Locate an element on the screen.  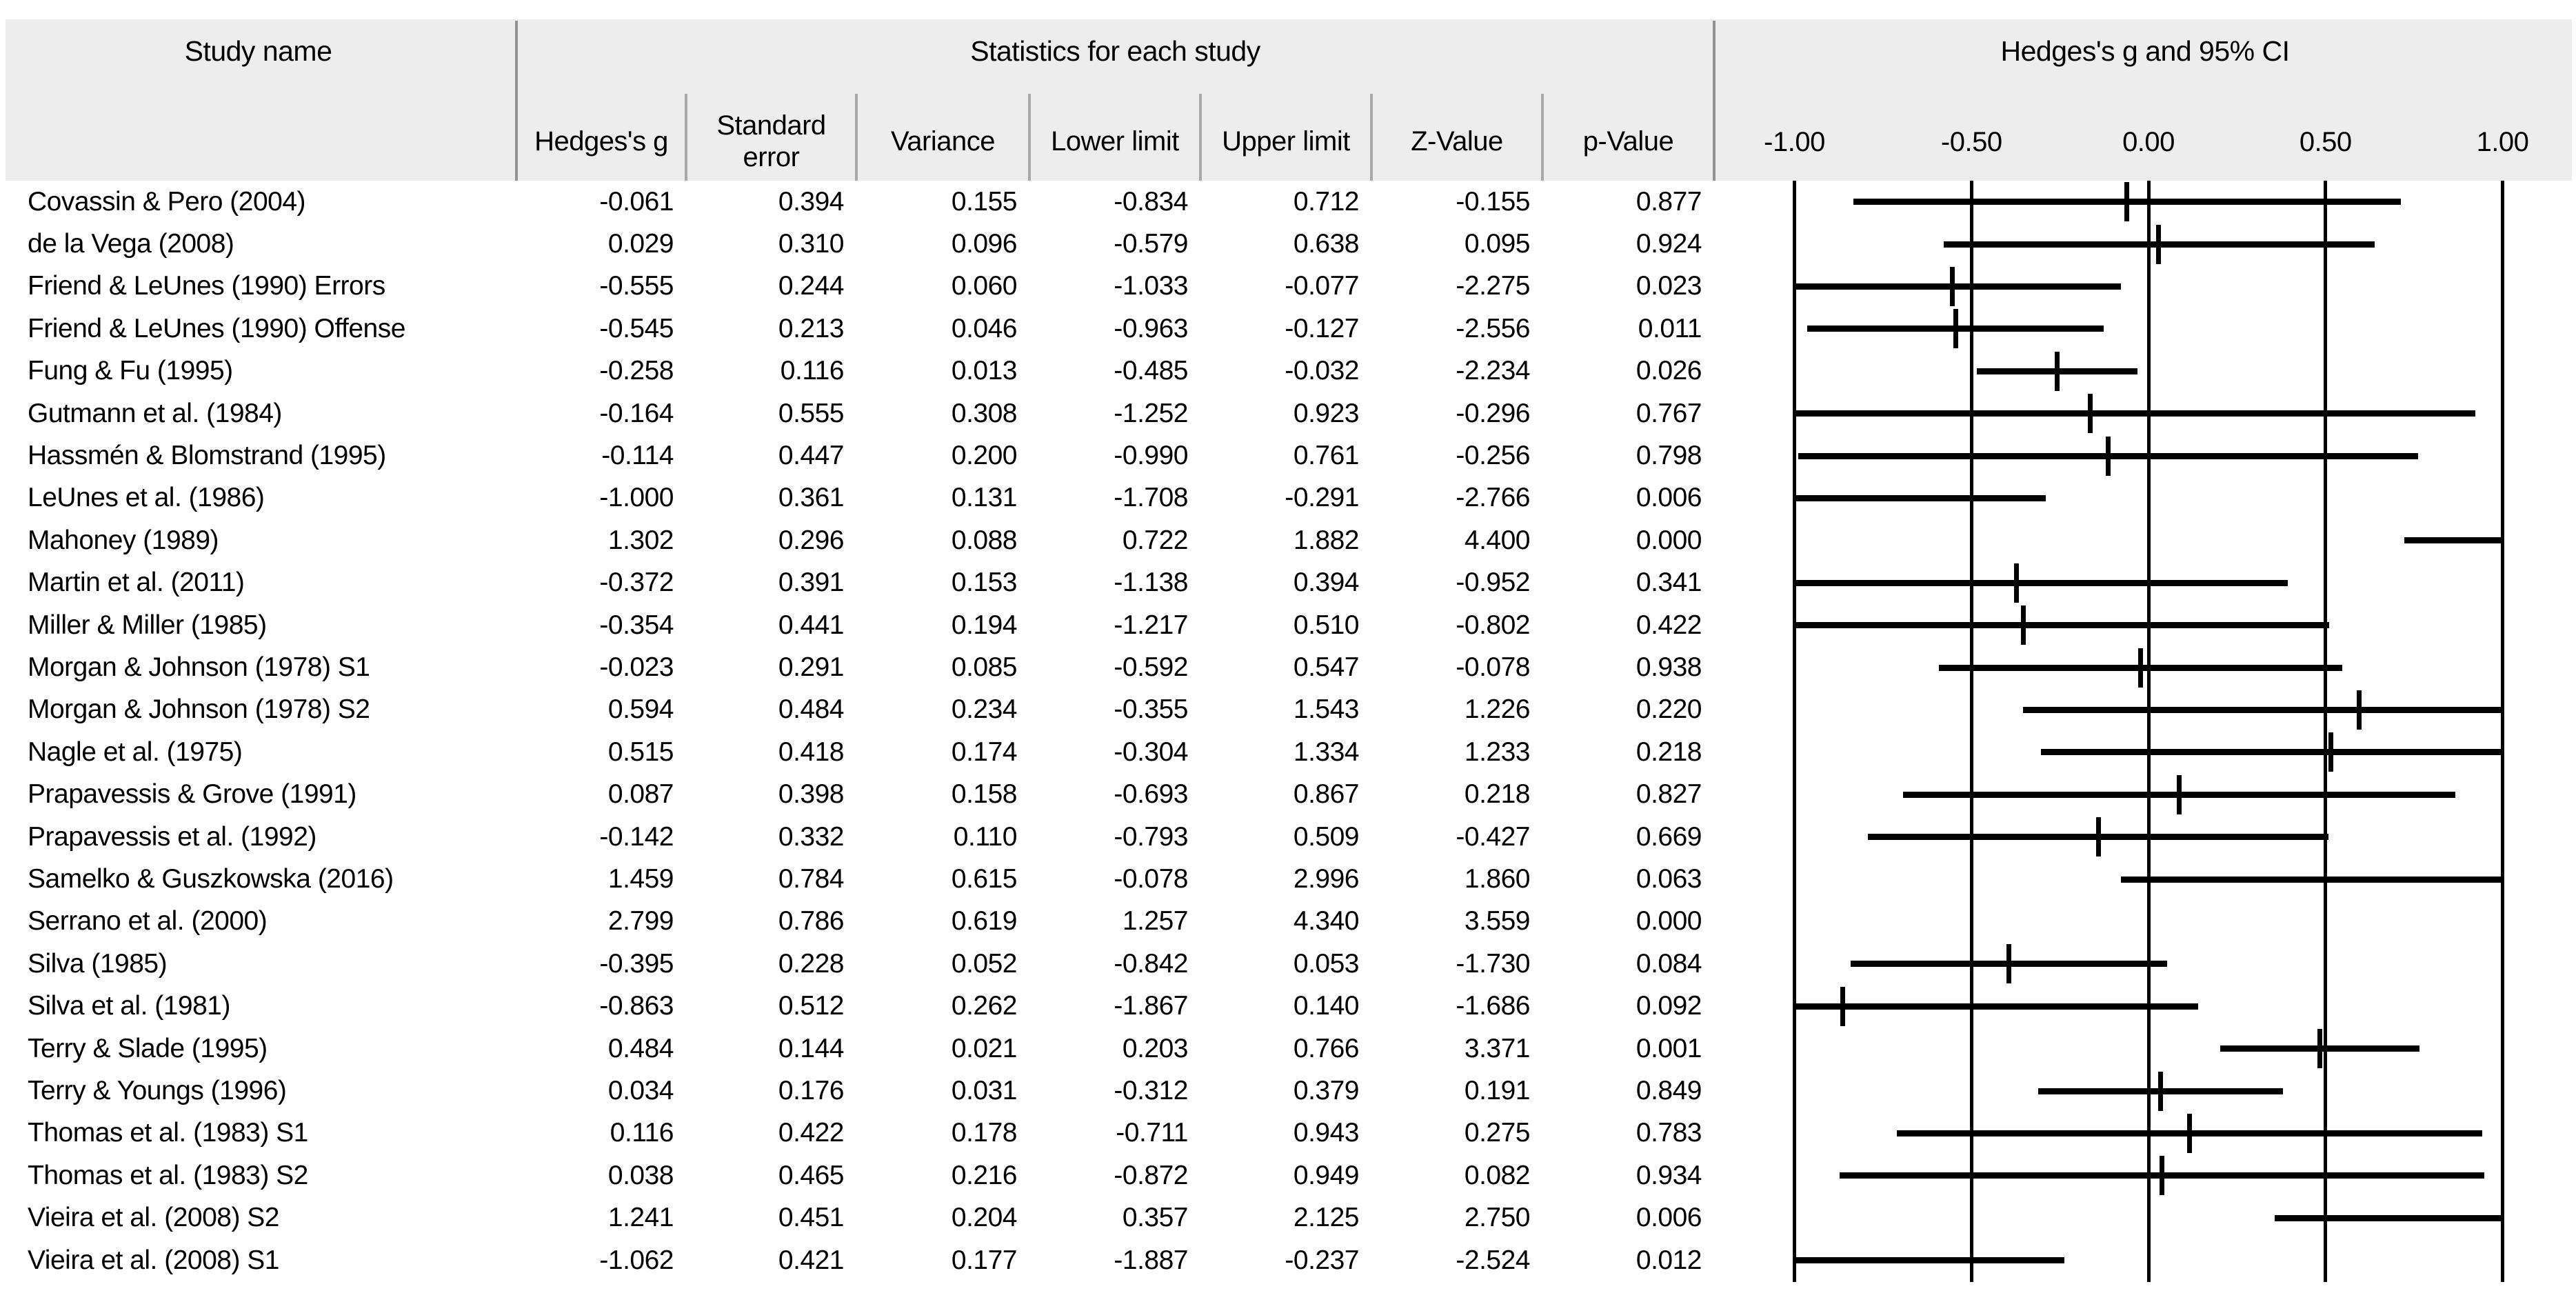
stat-cell-p-value: 0.001 is located at coordinates (1669, 1048).